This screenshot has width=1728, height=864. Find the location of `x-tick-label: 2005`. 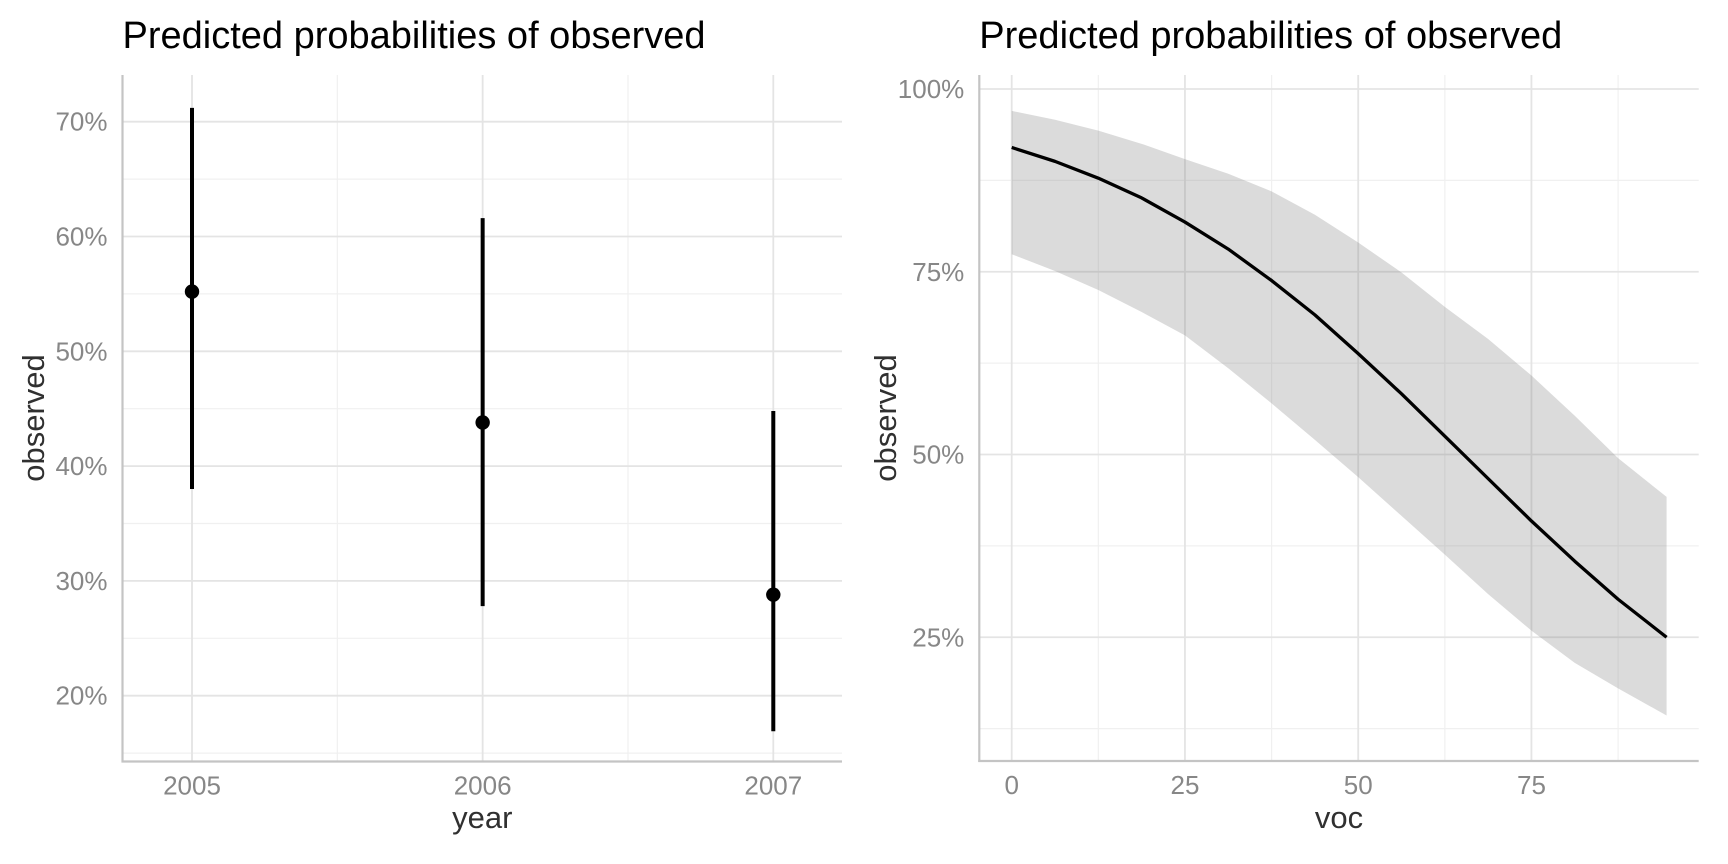

x-tick-label: 2005 is located at coordinates (192, 786).